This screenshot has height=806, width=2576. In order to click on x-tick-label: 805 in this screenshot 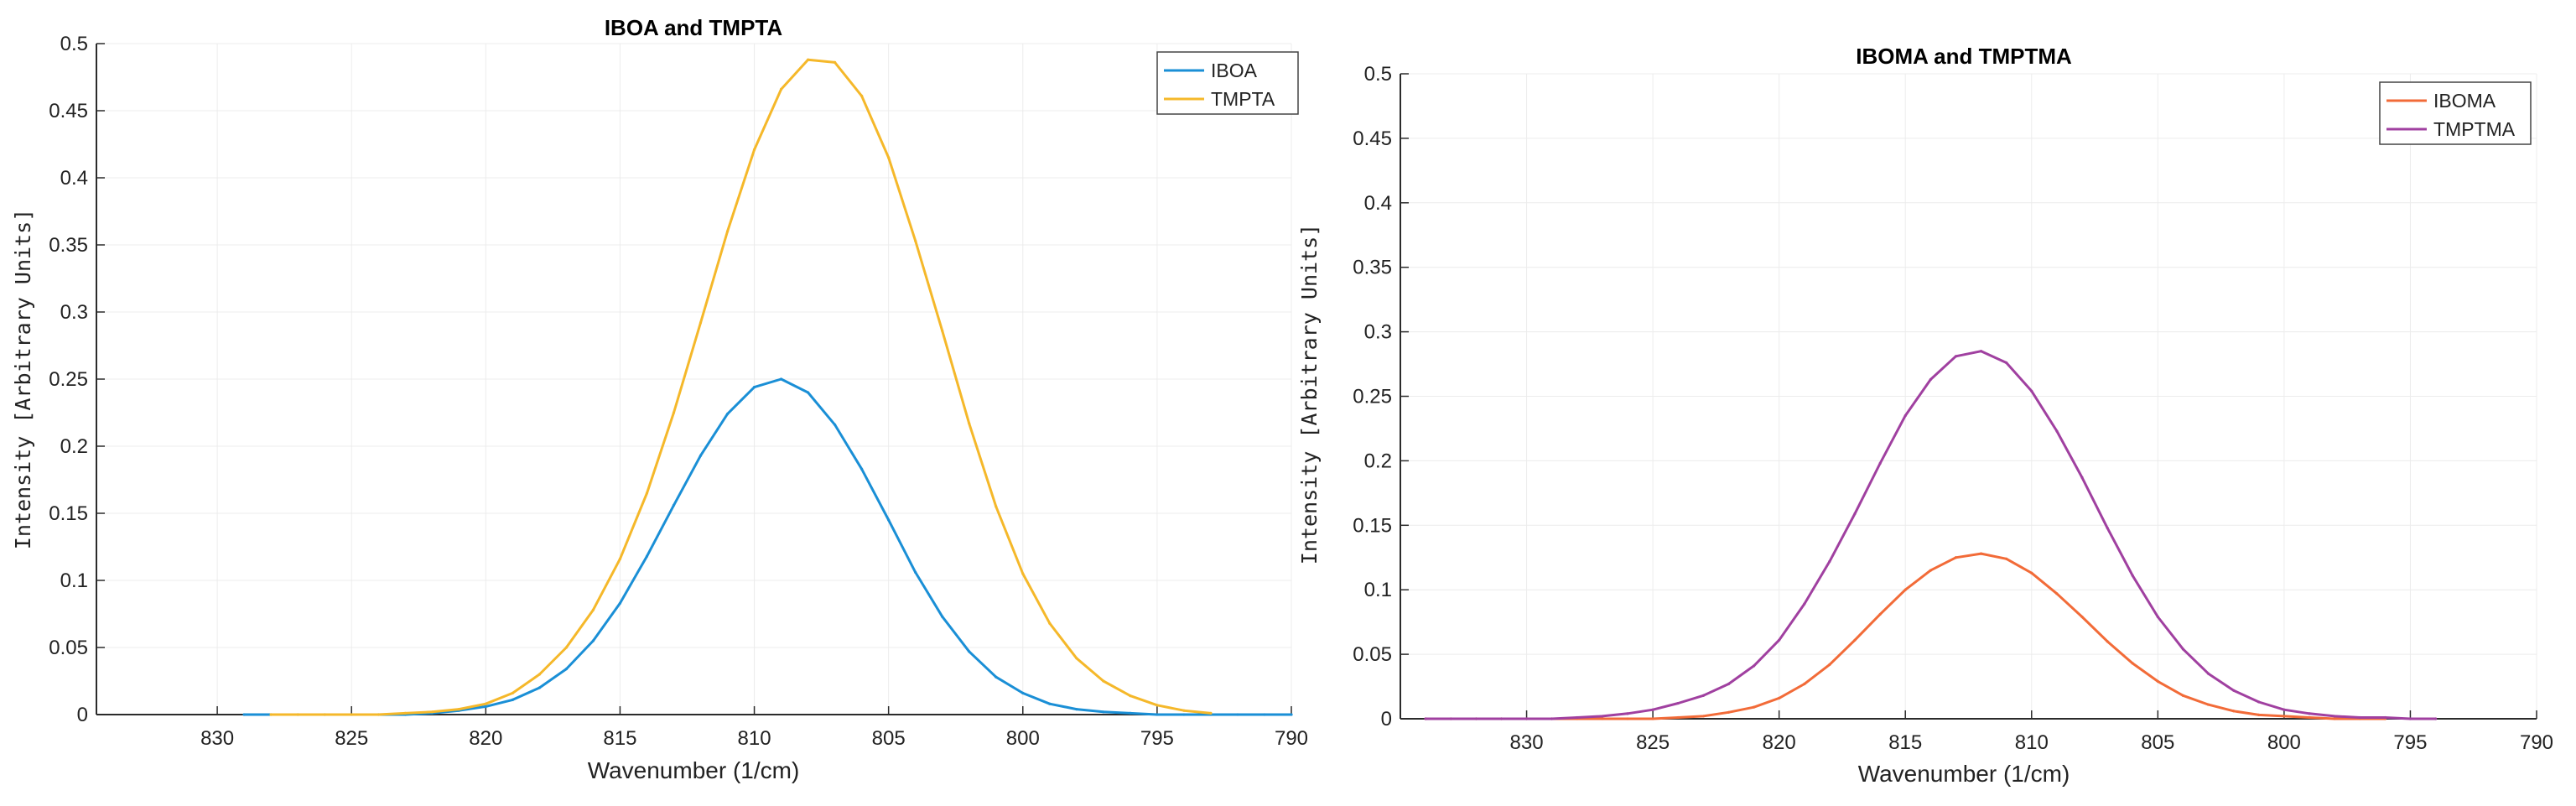, I will do `click(889, 738)`.